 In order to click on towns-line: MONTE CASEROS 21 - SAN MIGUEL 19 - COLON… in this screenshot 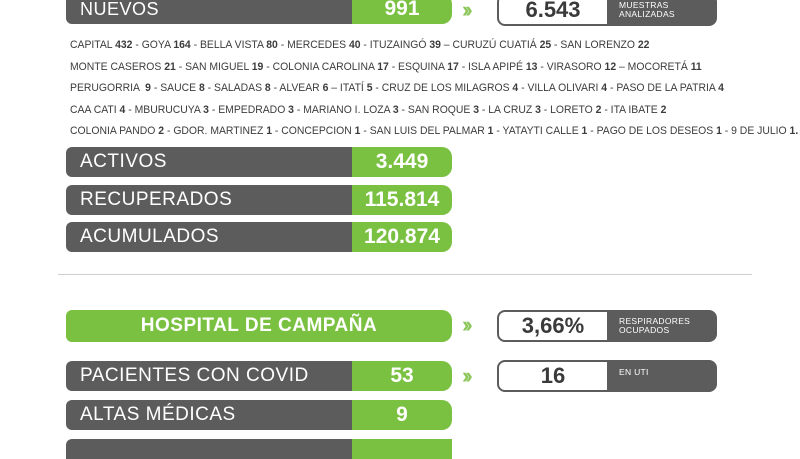, I will do `click(386, 66)`.